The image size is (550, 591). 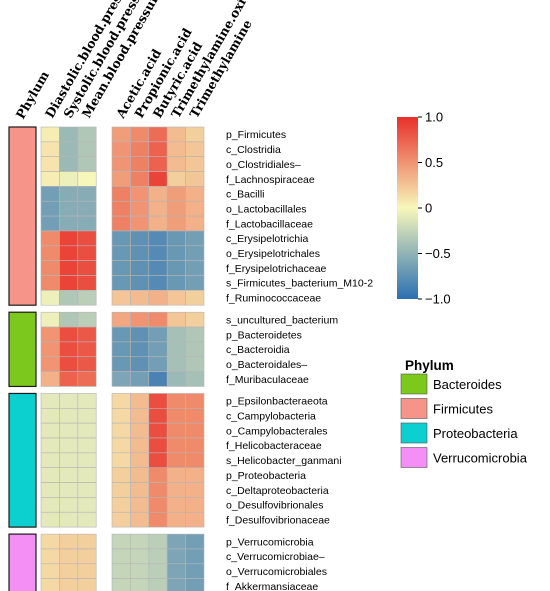 What do you see at coordinates (276, 572) in the screenshot?
I see `row-label: o_Verrucomicrobiales` at bounding box center [276, 572].